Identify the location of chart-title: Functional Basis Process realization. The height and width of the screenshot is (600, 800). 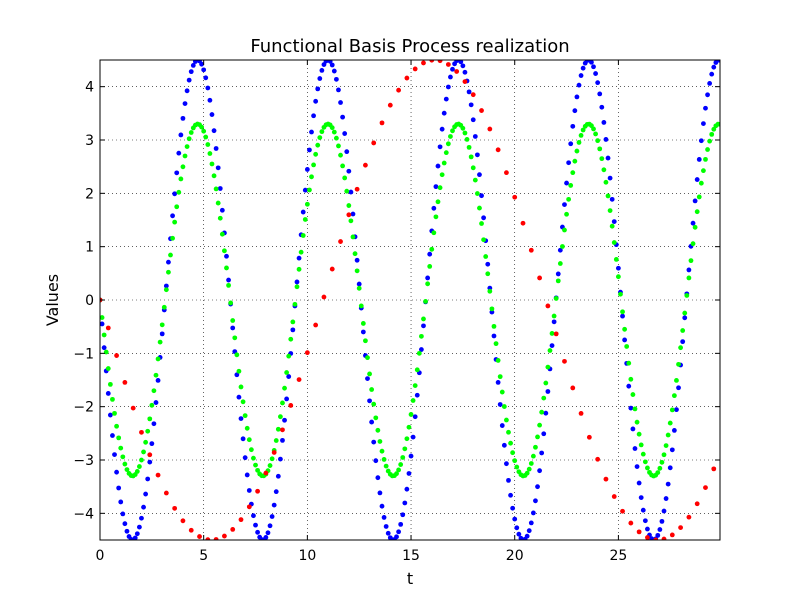
(409, 46).